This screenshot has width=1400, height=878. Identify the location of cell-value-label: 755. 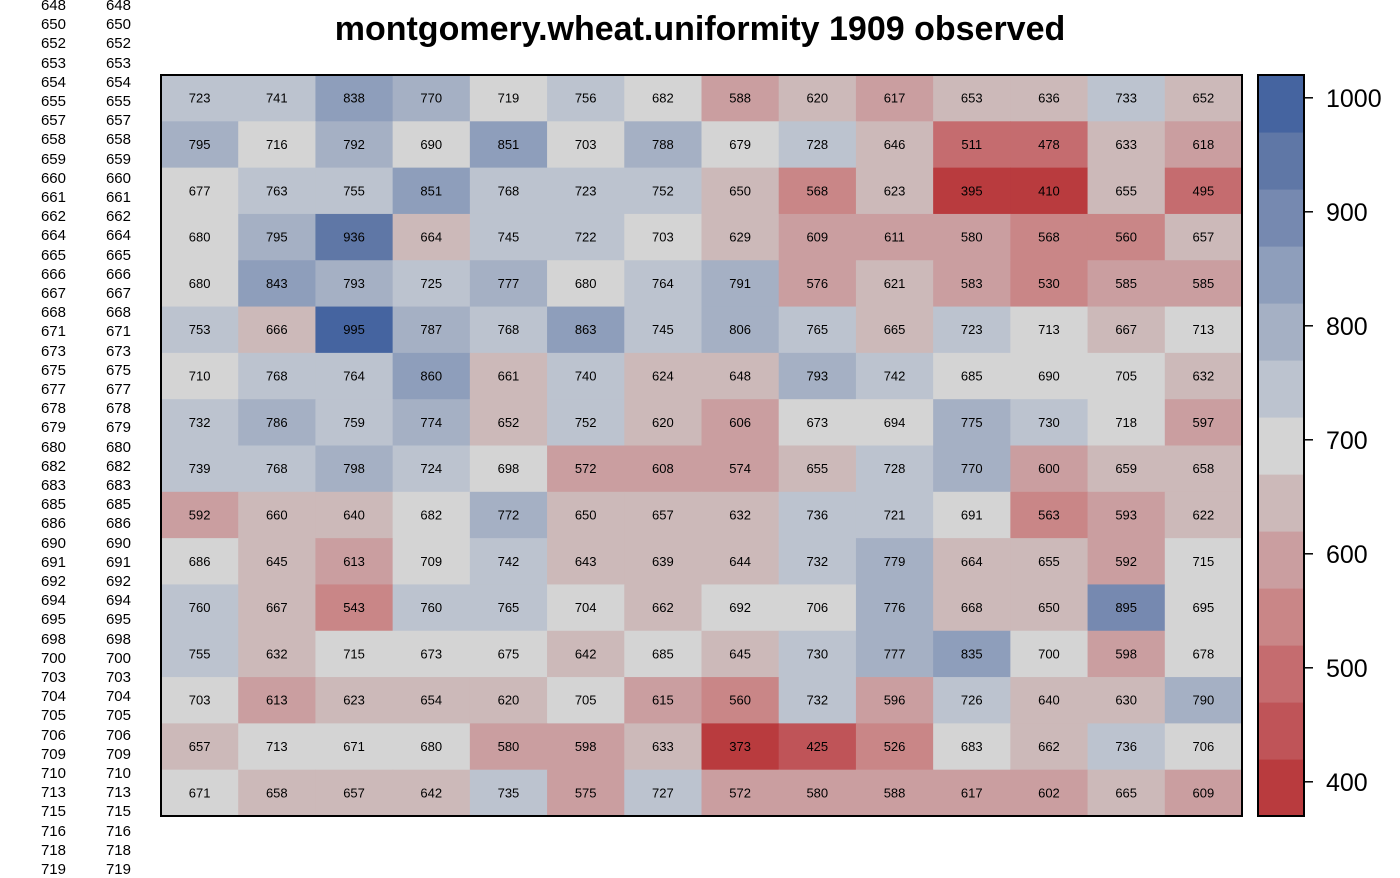
(200, 653).